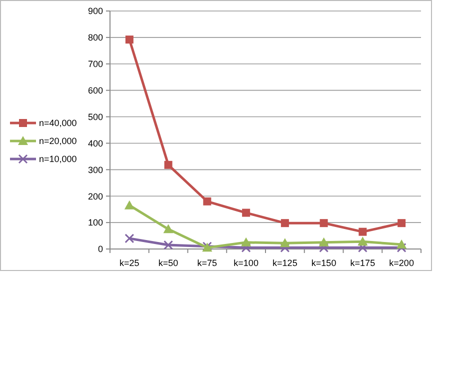 This screenshot has height=379, width=474. What do you see at coordinates (323, 263) in the screenshot?
I see `x-tick-label: k=150` at bounding box center [323, 263].